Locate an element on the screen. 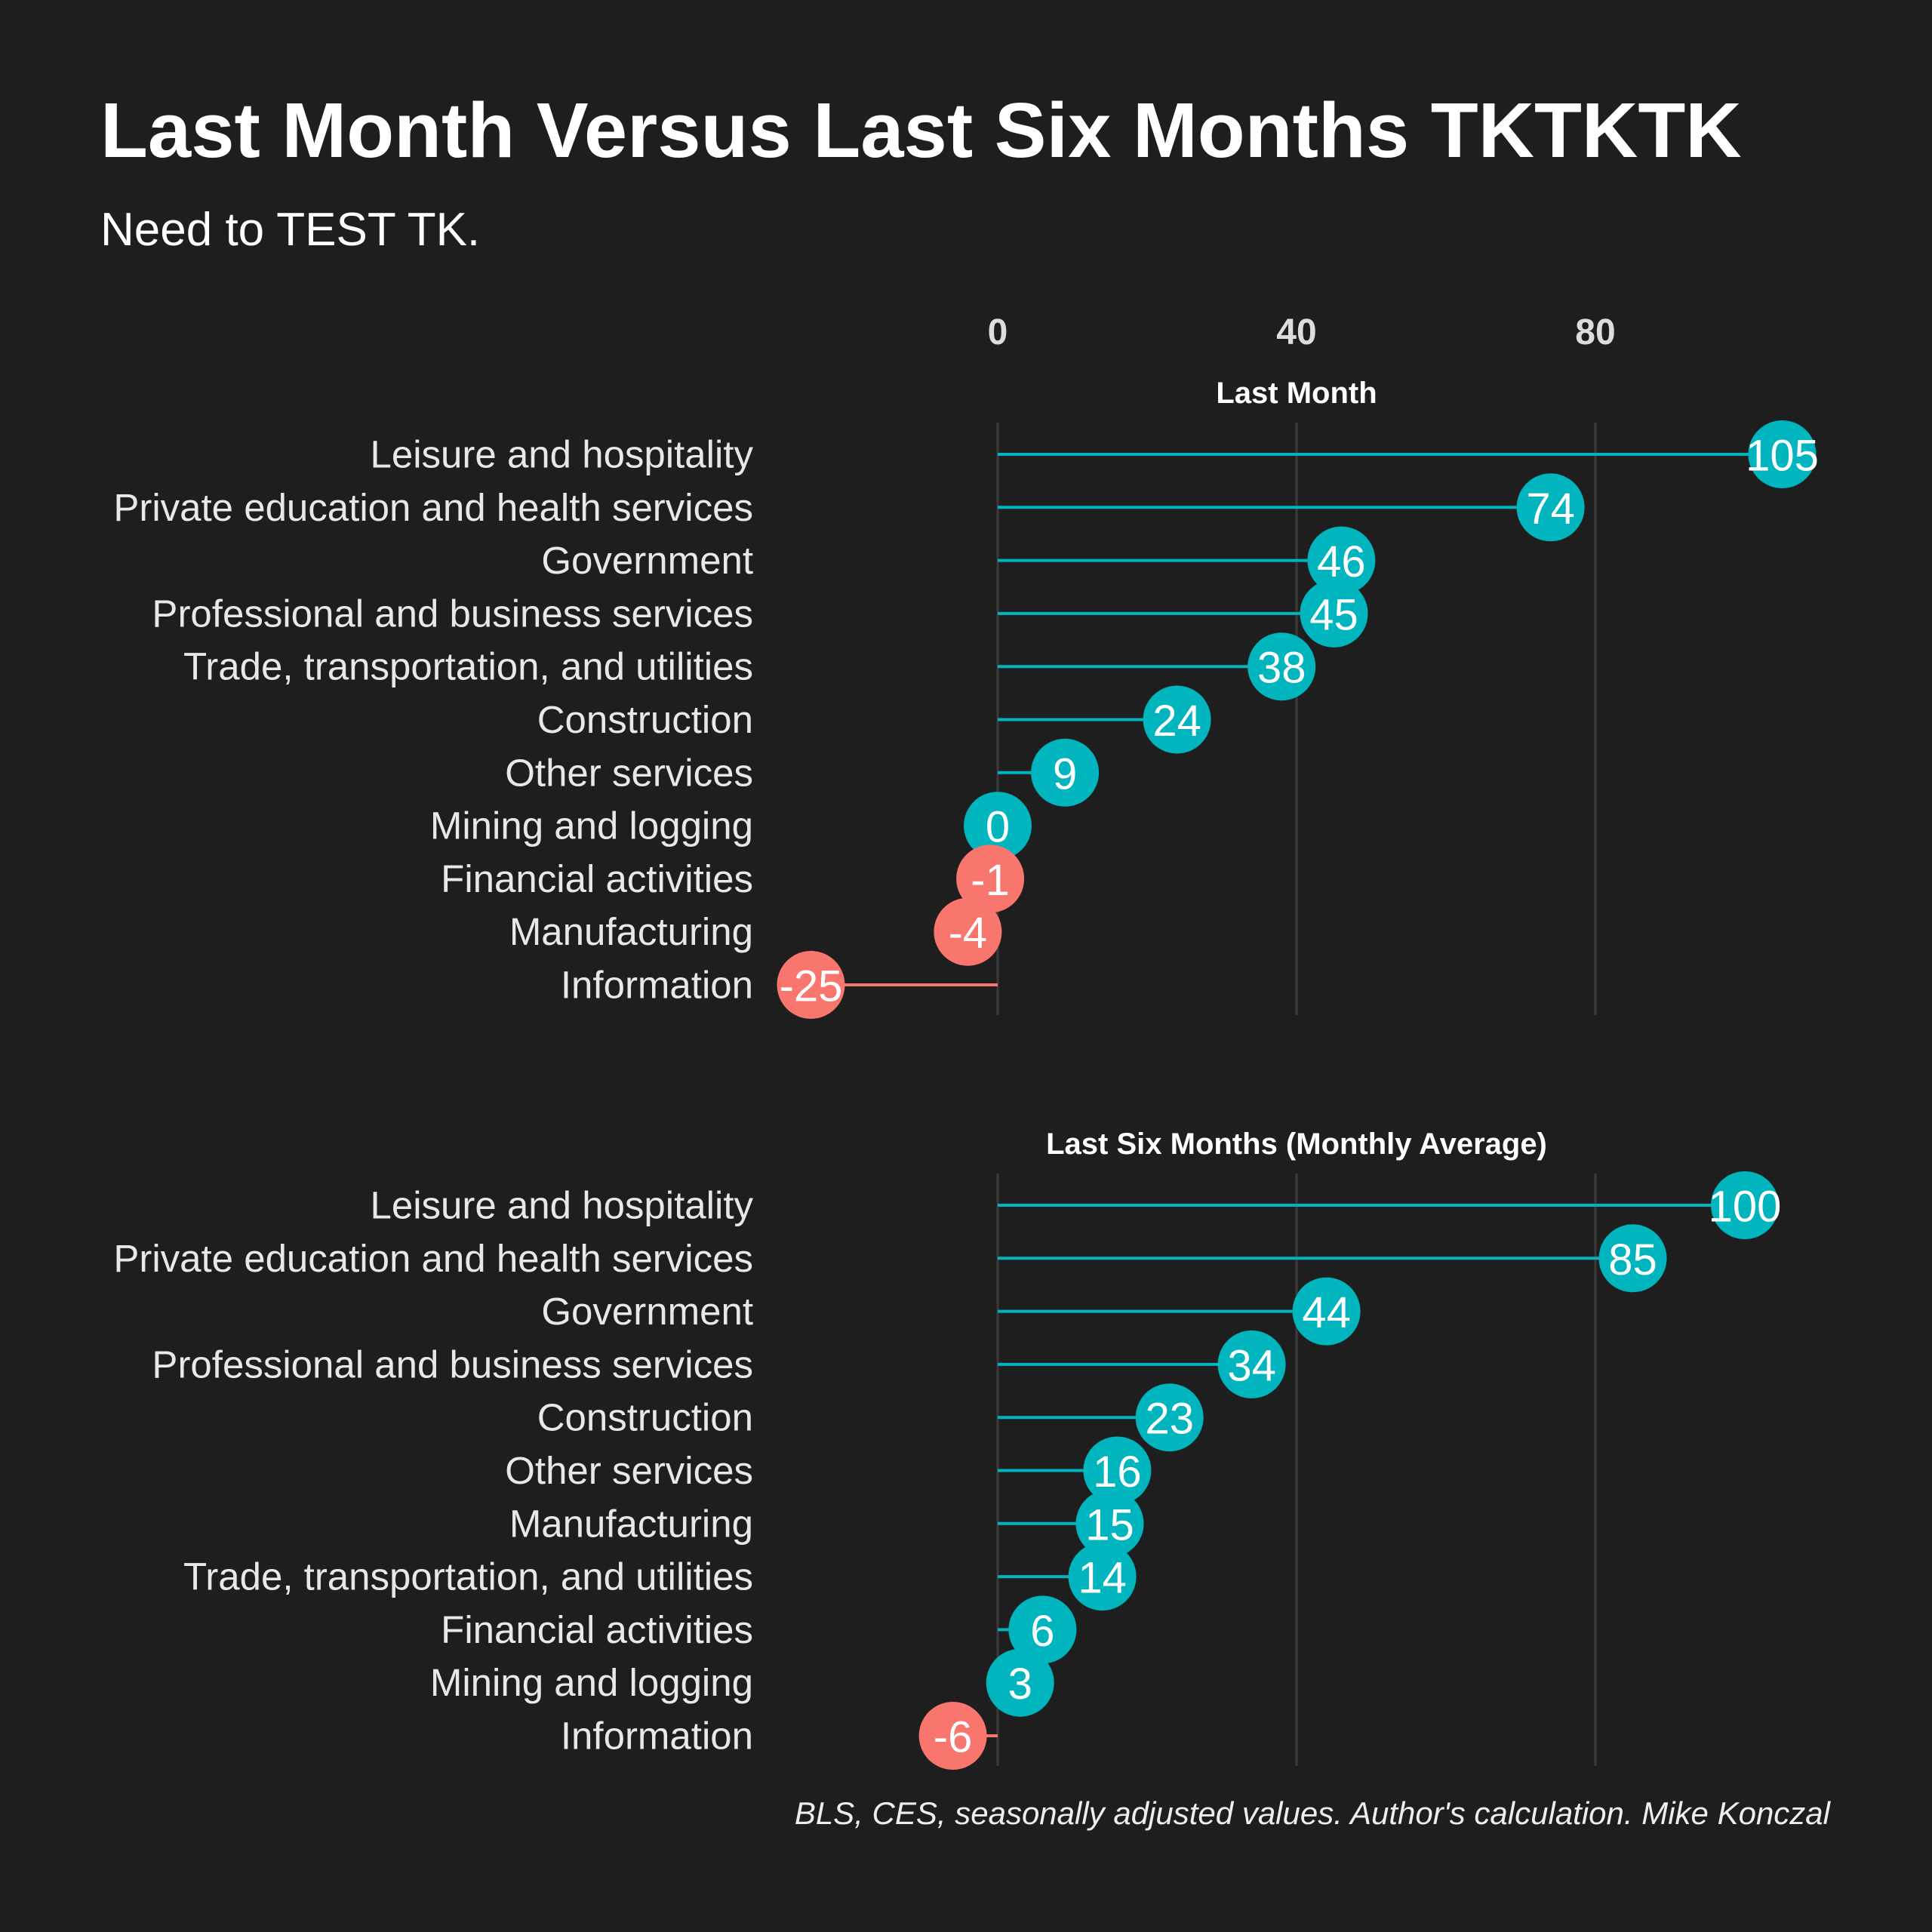 The image size is (1932, 1932). value-label: 74 is located at coordinates (1550, 509).